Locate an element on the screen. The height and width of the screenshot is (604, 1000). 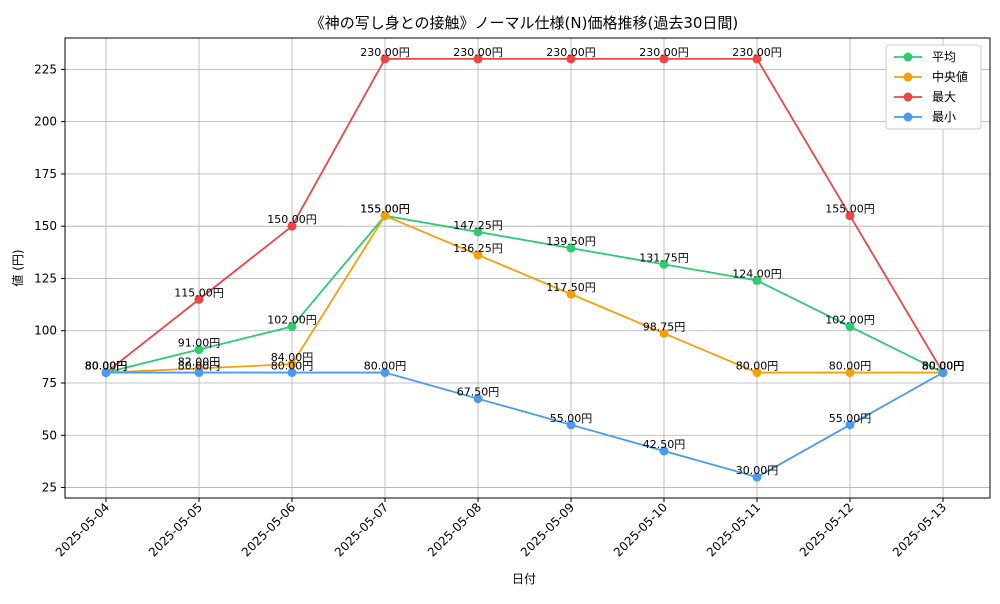
legend-label: 最小 is located at coordinates (944, 117).